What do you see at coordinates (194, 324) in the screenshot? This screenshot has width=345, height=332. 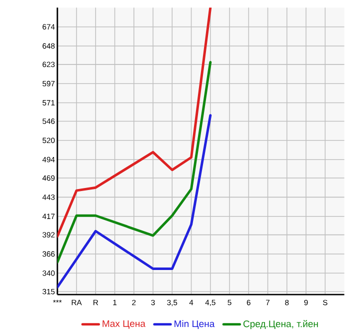 I see `legend-label: Min Цена` at bounding box center [194, 324].